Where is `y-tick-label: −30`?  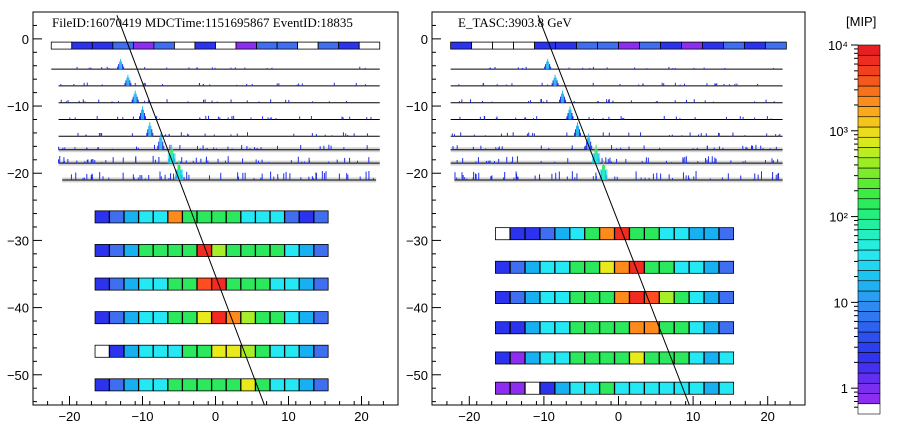 y-tick-label: −30 is located at coordinates (417, 240).